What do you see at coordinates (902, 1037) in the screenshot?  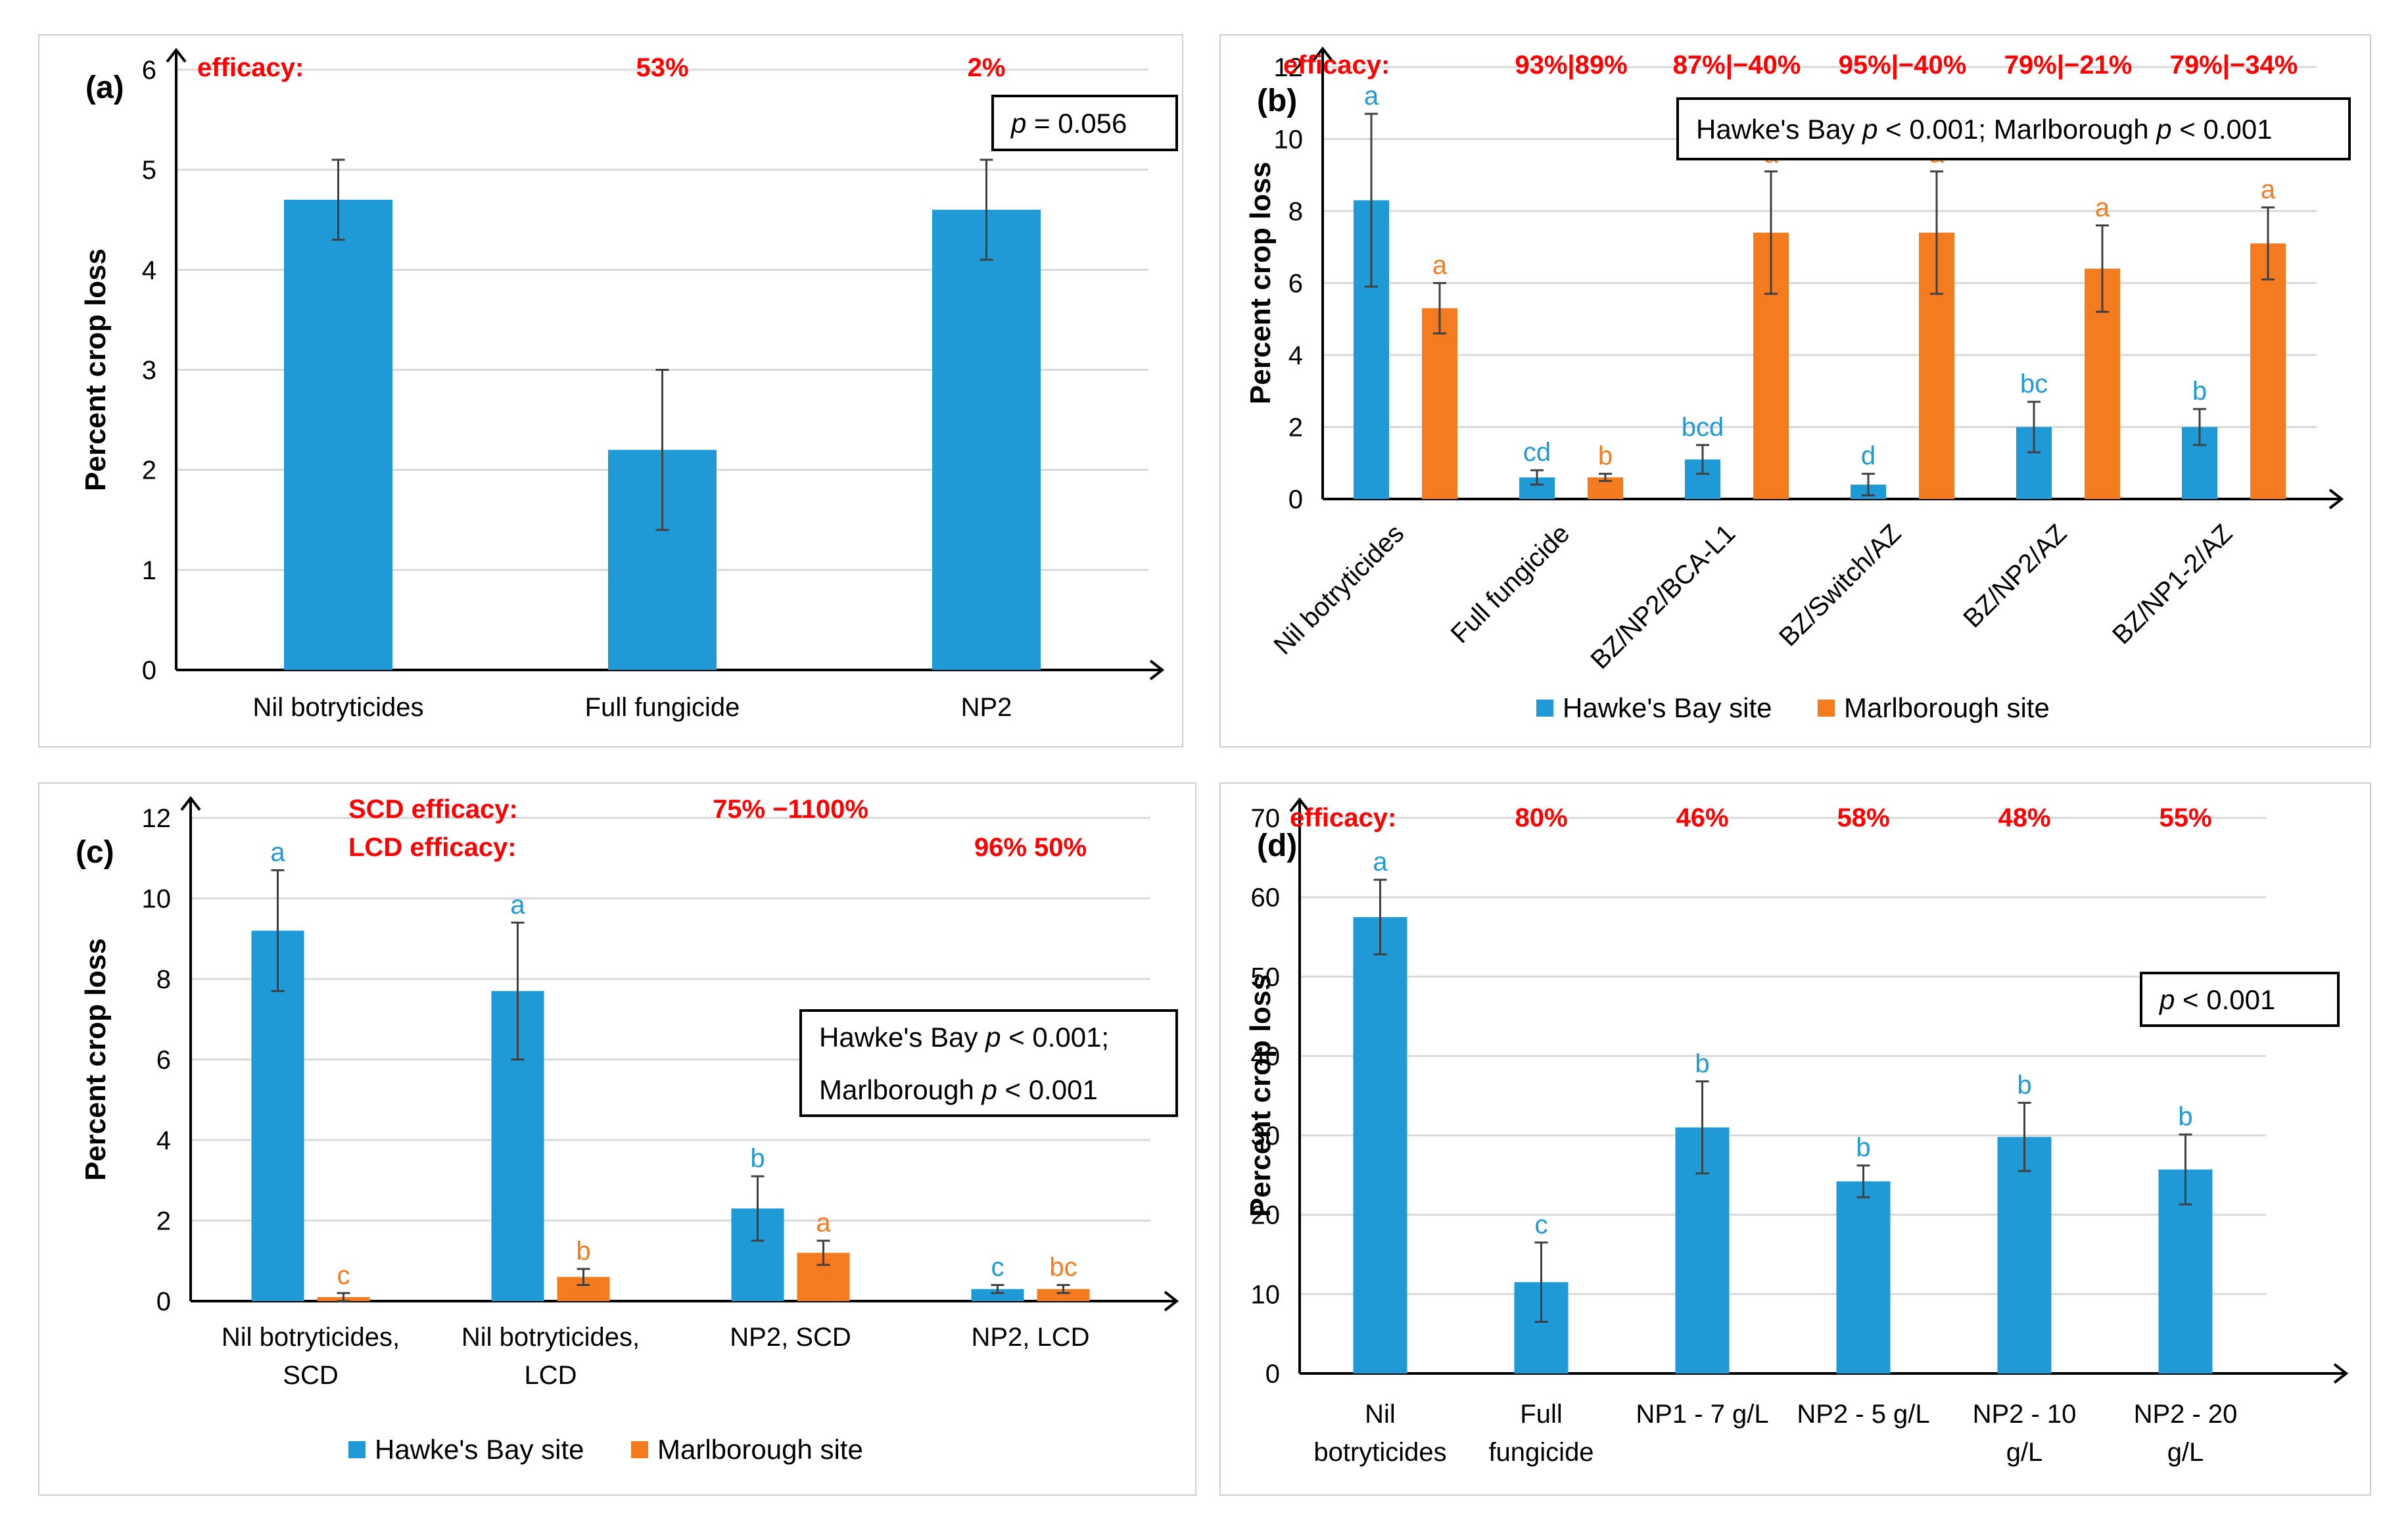 I see `p-value-part: Hawke's Bay` at bounding box center [902, 1037].